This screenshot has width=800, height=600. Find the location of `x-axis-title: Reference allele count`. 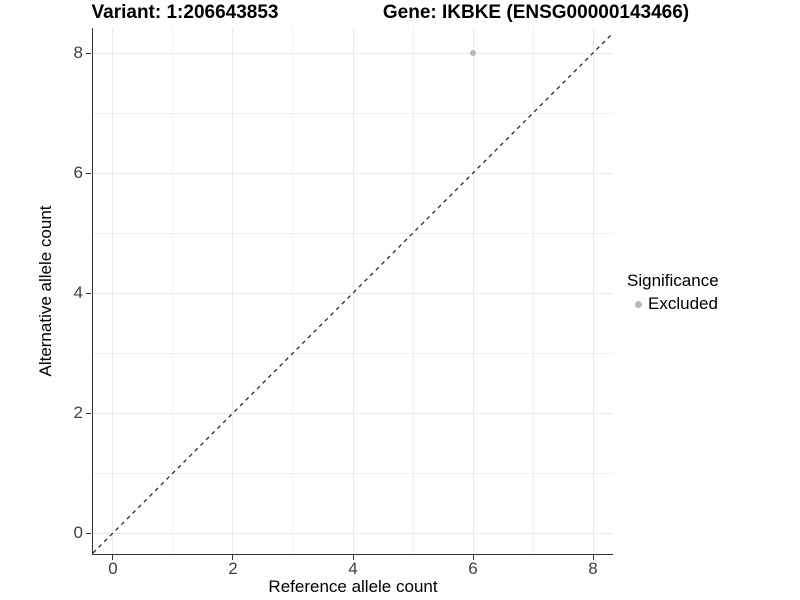

x-axis-title: Reference allele count is located at coordinates (353, 586).